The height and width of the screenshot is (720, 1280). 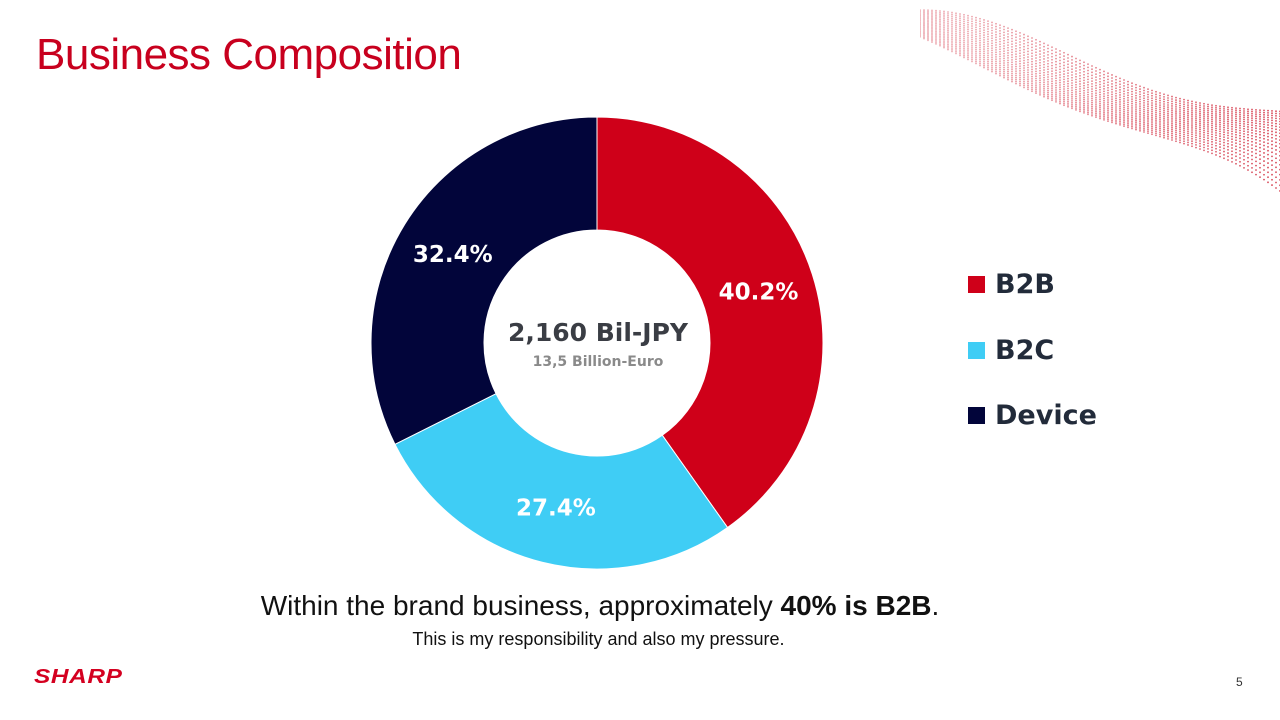 What do you see at coordinates (1239, 682) in the screenshot?
I see `page-number: 5` at bounding box center [1239, 682].